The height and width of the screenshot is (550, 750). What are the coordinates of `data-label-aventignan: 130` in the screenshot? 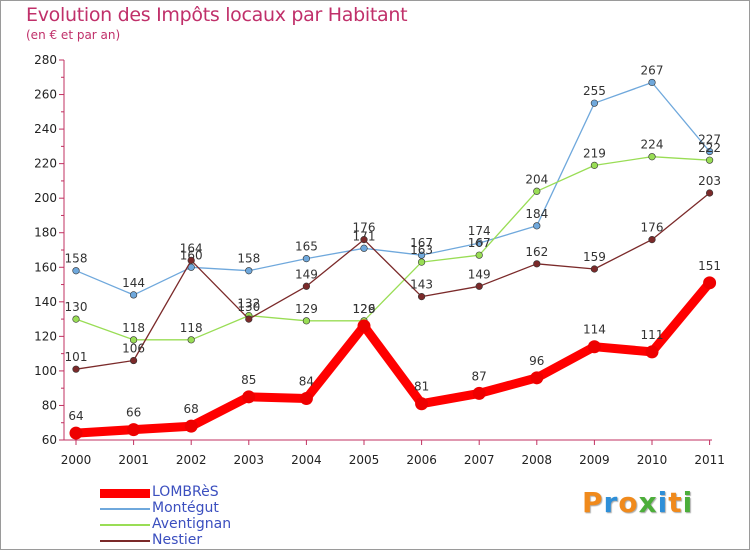 It's located at (76, 307).